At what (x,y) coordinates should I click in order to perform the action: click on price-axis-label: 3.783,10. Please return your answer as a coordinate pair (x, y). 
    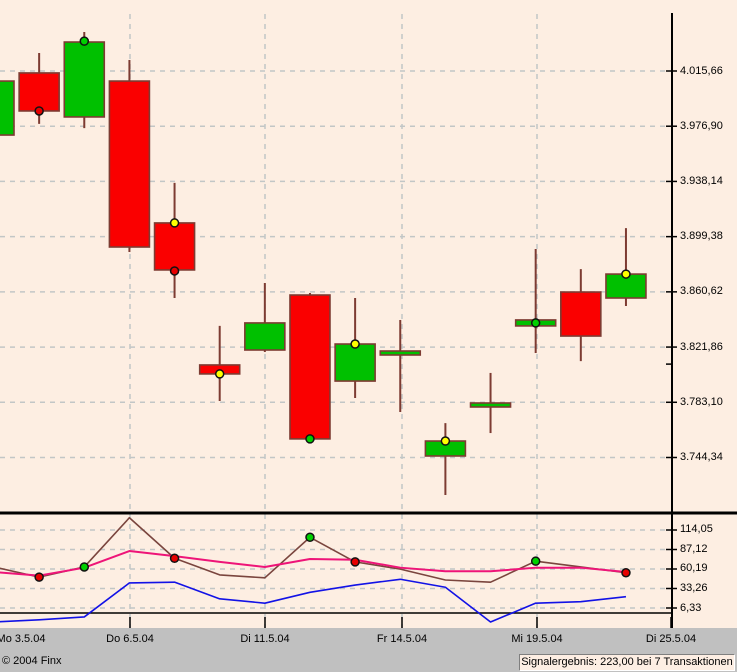
    Looking at the image, I should click on (701, 401).